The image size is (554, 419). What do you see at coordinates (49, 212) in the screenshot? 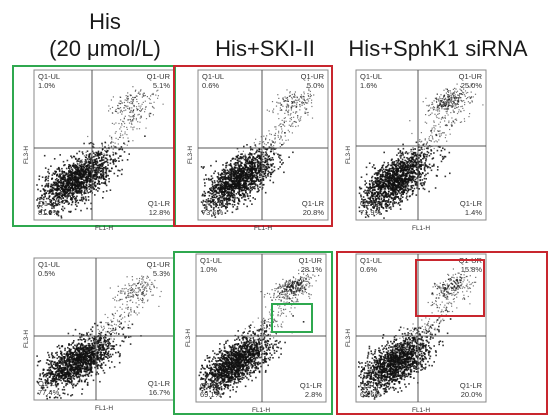
I see `pct-ll-r1c1: 81.0%` at bounding box center [49, 212].